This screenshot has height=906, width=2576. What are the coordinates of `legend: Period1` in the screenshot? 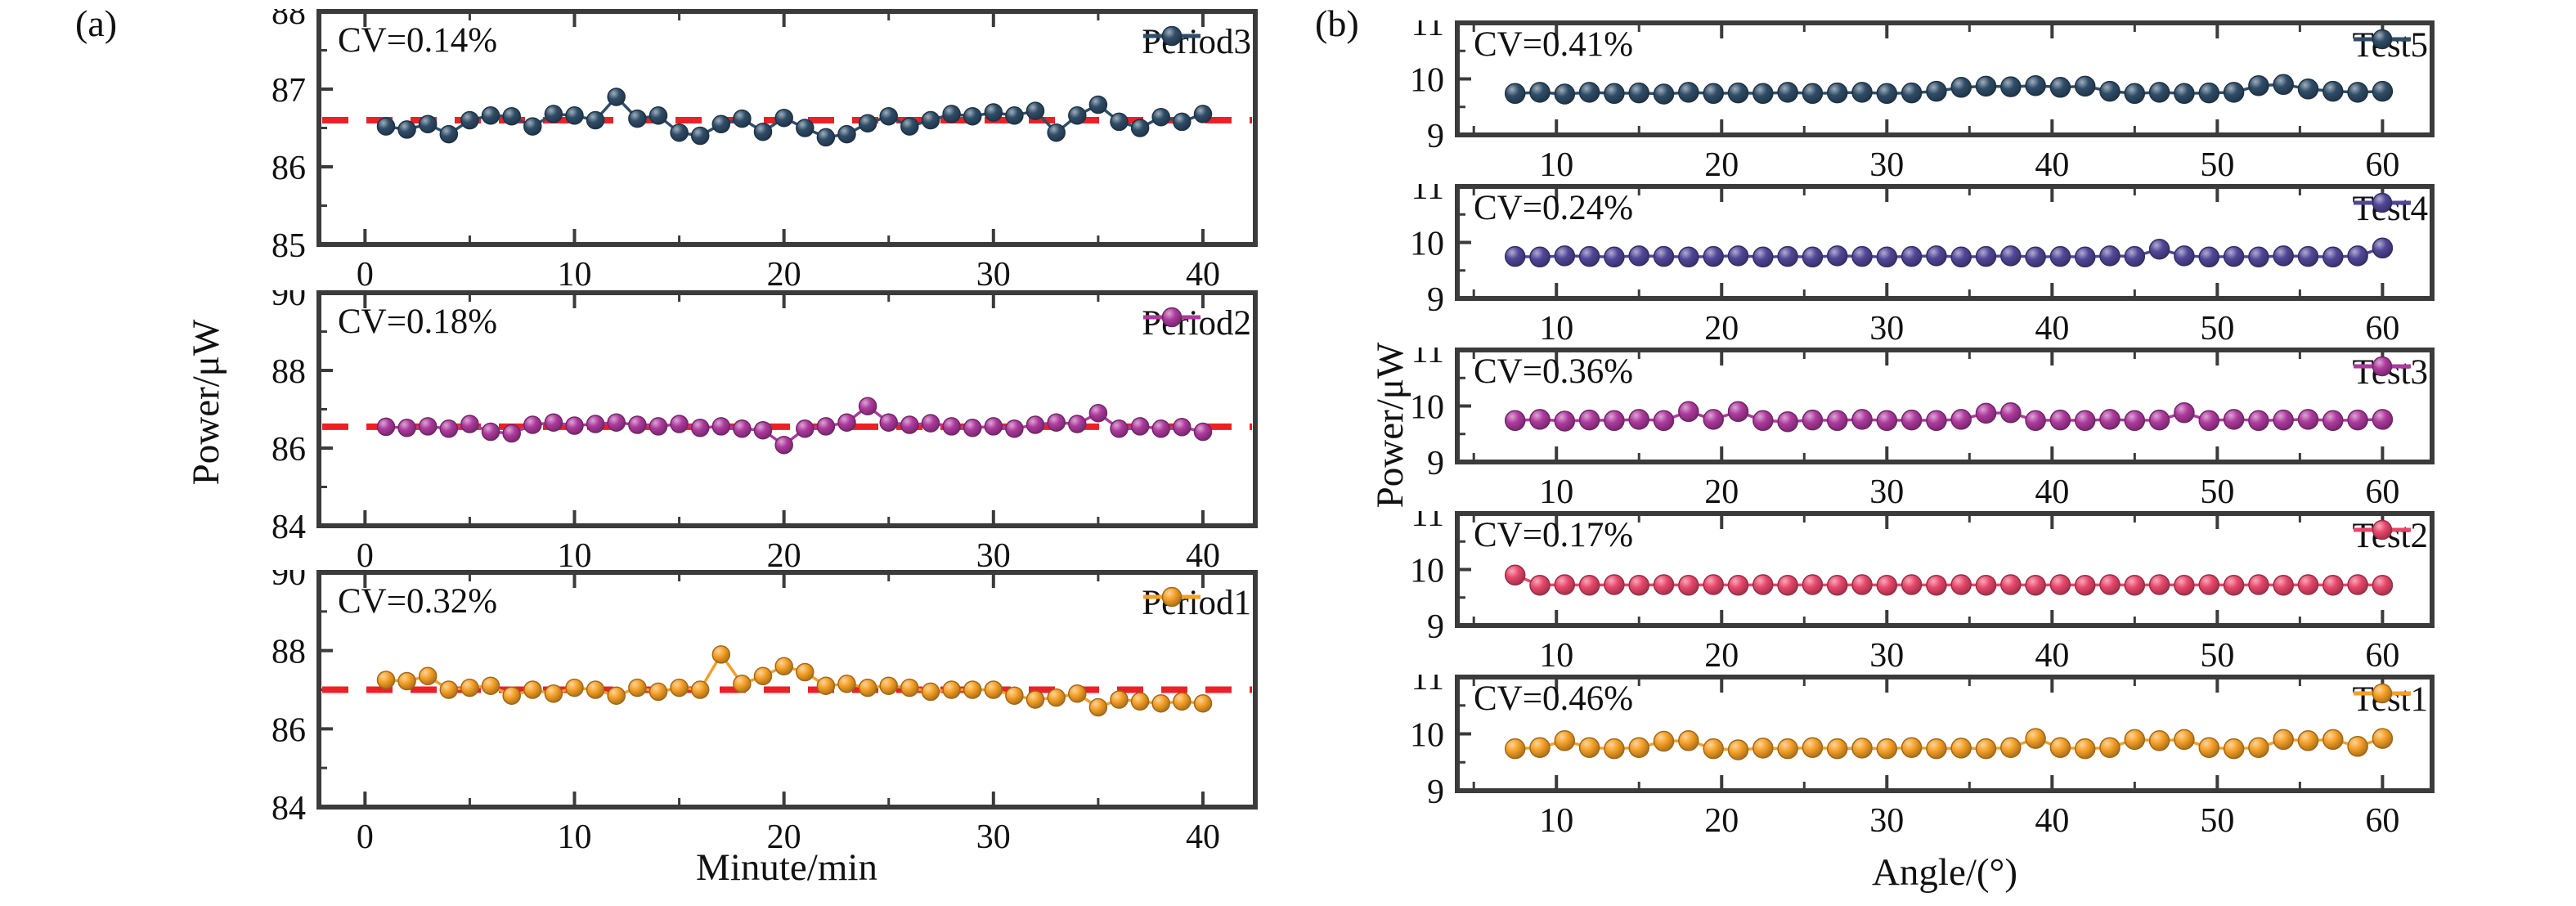 It's located at (1195, 603).